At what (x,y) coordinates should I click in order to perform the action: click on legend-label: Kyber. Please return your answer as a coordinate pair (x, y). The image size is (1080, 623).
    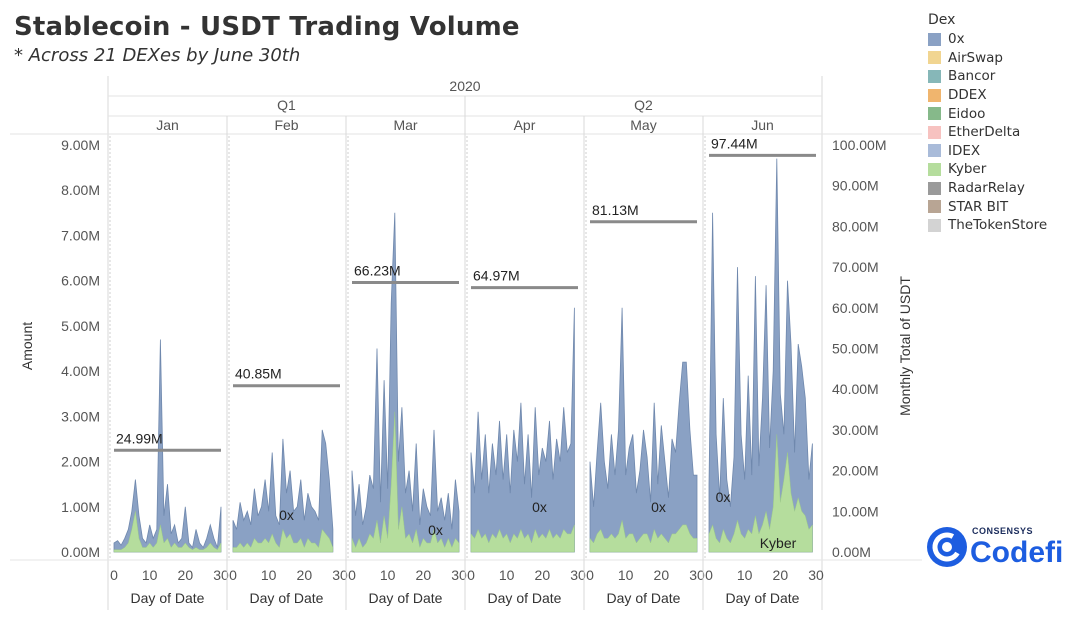
    Looking at the image, I should click on (967, 169).